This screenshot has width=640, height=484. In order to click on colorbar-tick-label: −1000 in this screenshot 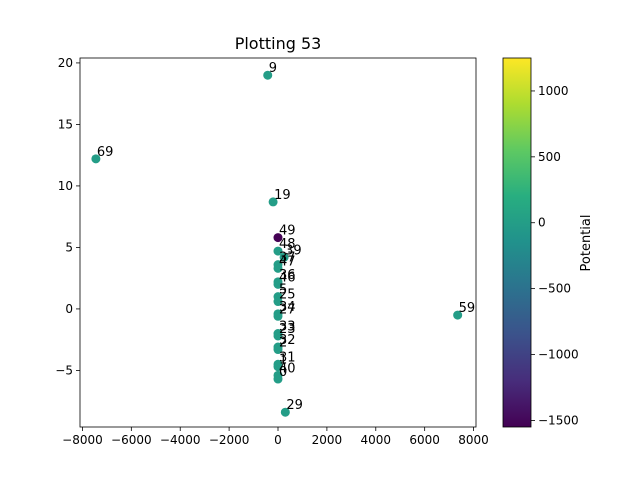, I will do `click(558, 355)`.